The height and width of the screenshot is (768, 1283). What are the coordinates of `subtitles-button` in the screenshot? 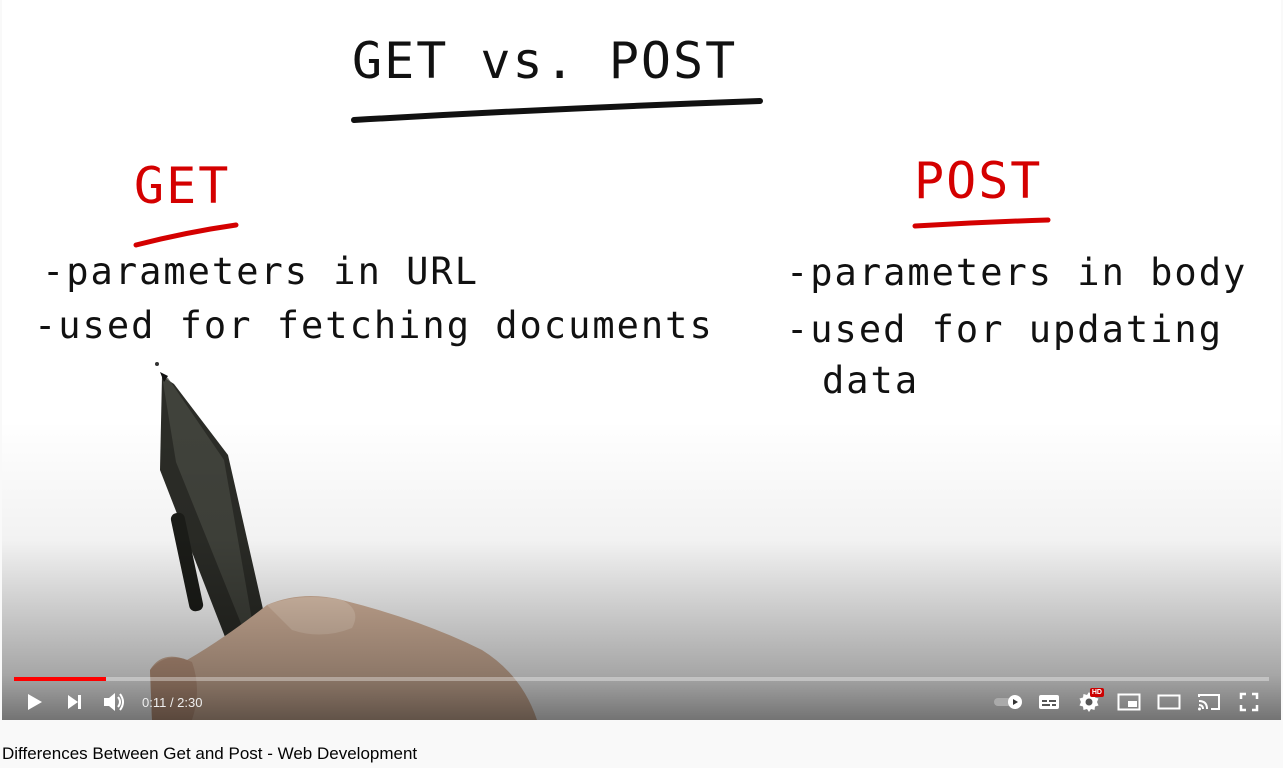 It's located at (1049, 702).